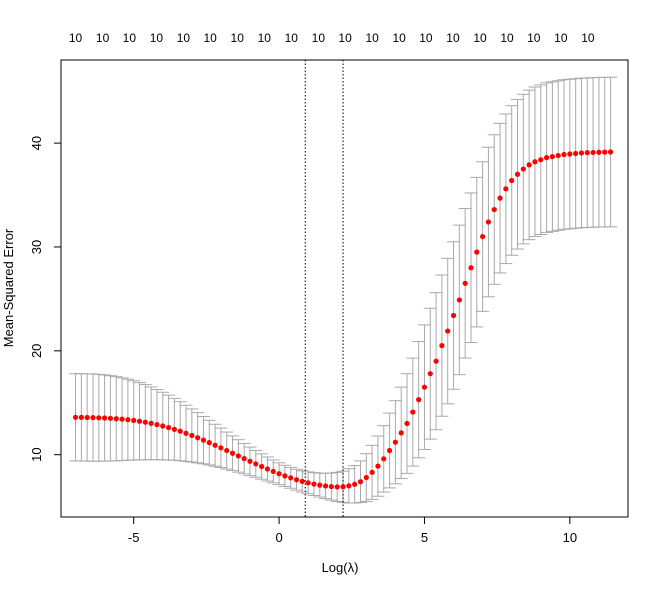  I want to click on y-tick-label: 40, so click(36, 143).